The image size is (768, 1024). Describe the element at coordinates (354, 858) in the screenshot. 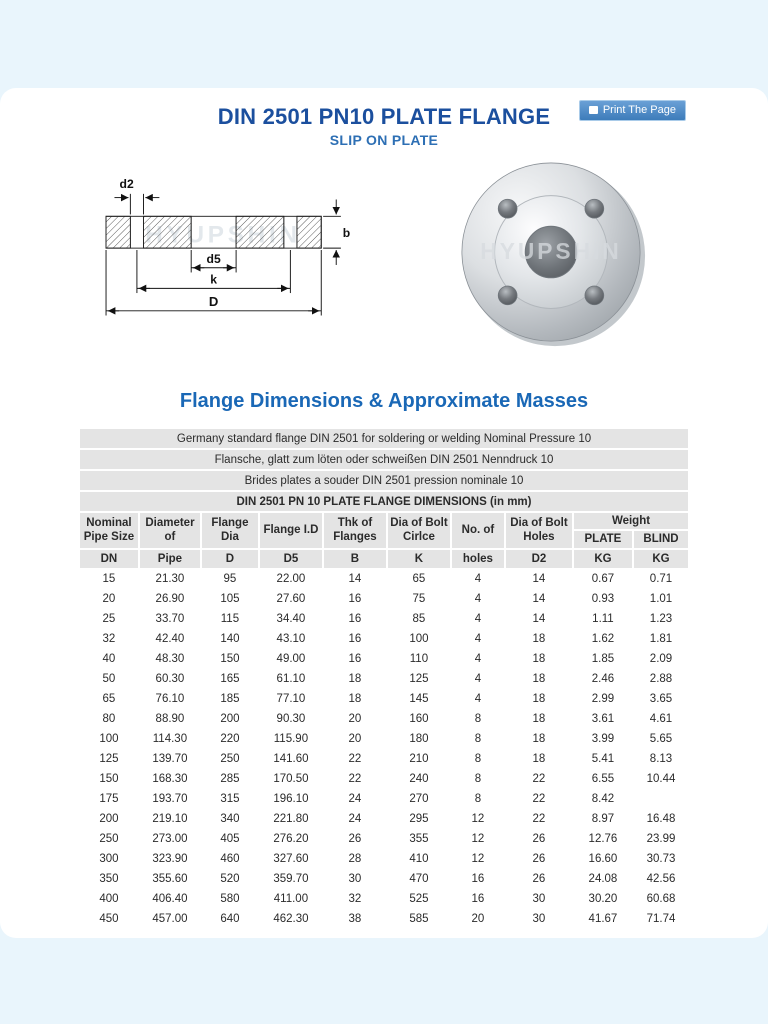

I see `table-cell: 28` at that location.